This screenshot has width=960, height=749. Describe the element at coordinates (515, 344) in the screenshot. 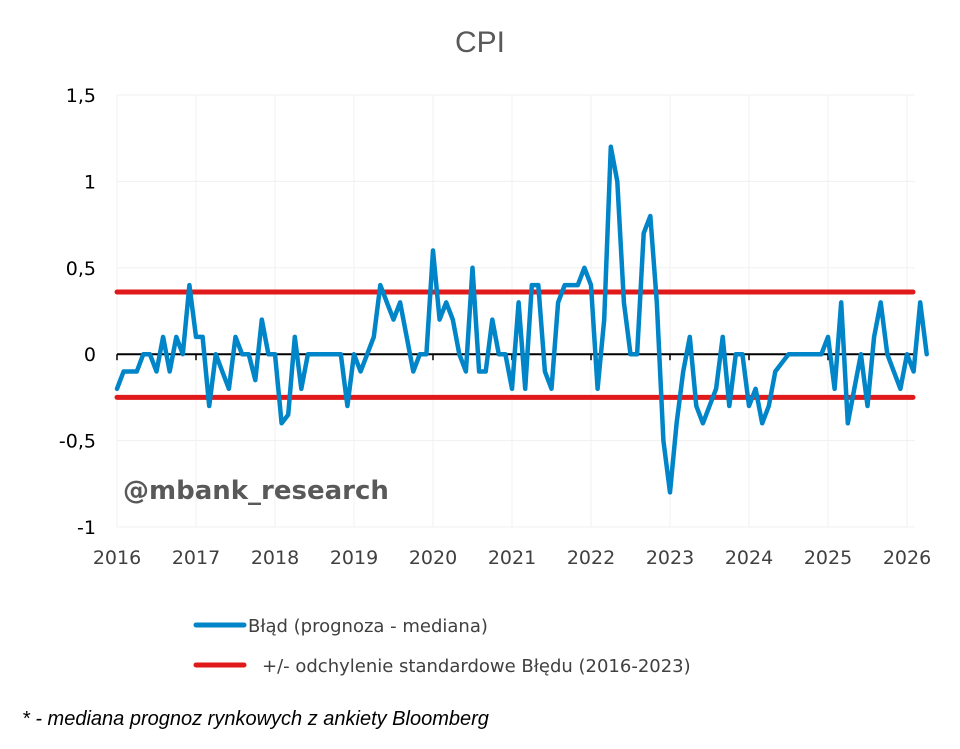

I see `std-dev-lines` at that location.